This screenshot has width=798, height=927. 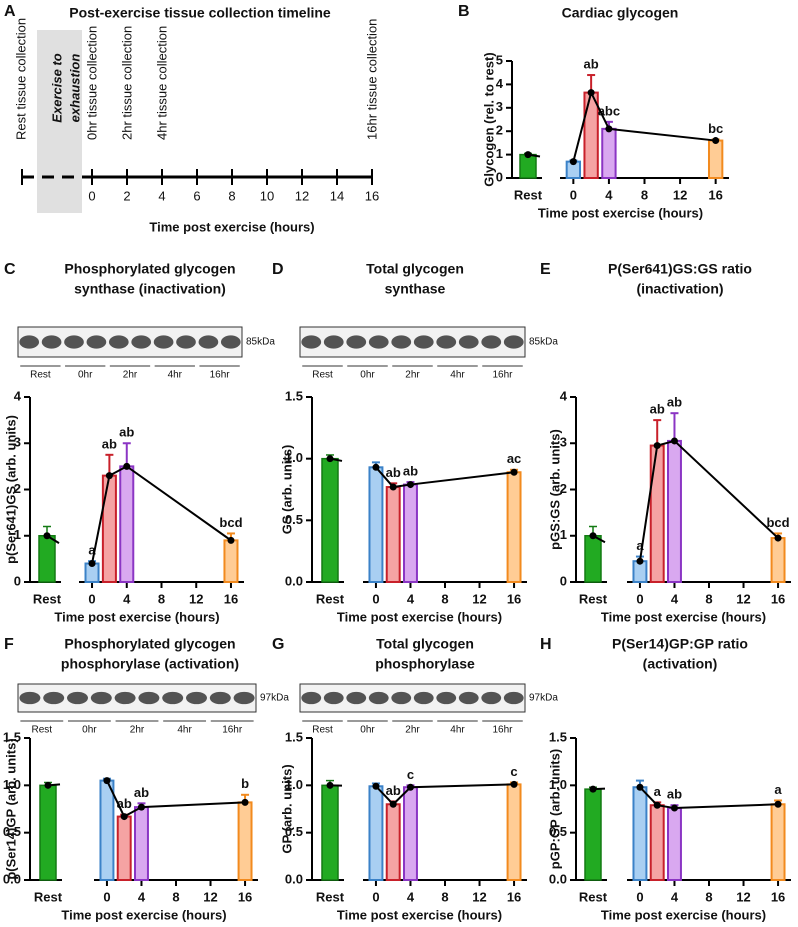 What do you see at coordinates (91, 195) in the screenshot?
I see `timeline-tick-label: 0` at bounding box center [91, 195].